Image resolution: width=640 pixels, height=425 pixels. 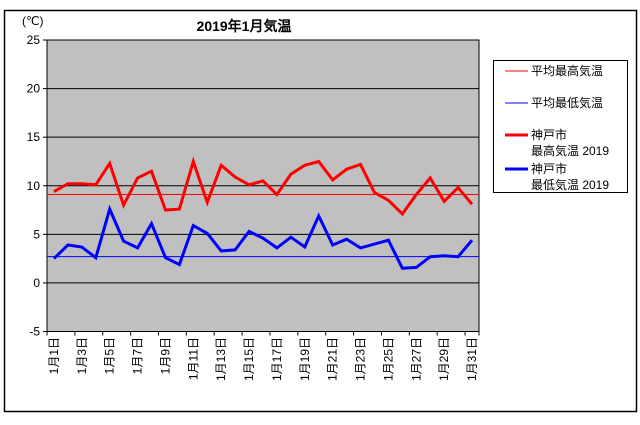 What do you see at coordinates (45, 185) in the screenshot?
I see `y-axis-ticks` at bounding box center [45, 185].